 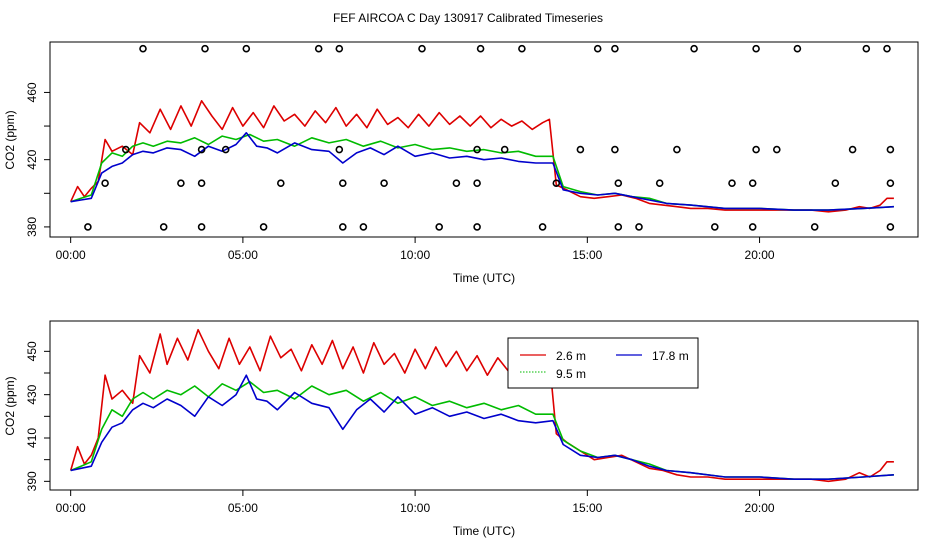 I want to click on bottom-x-tick-label: 15:00, so click(x=587, y=508).